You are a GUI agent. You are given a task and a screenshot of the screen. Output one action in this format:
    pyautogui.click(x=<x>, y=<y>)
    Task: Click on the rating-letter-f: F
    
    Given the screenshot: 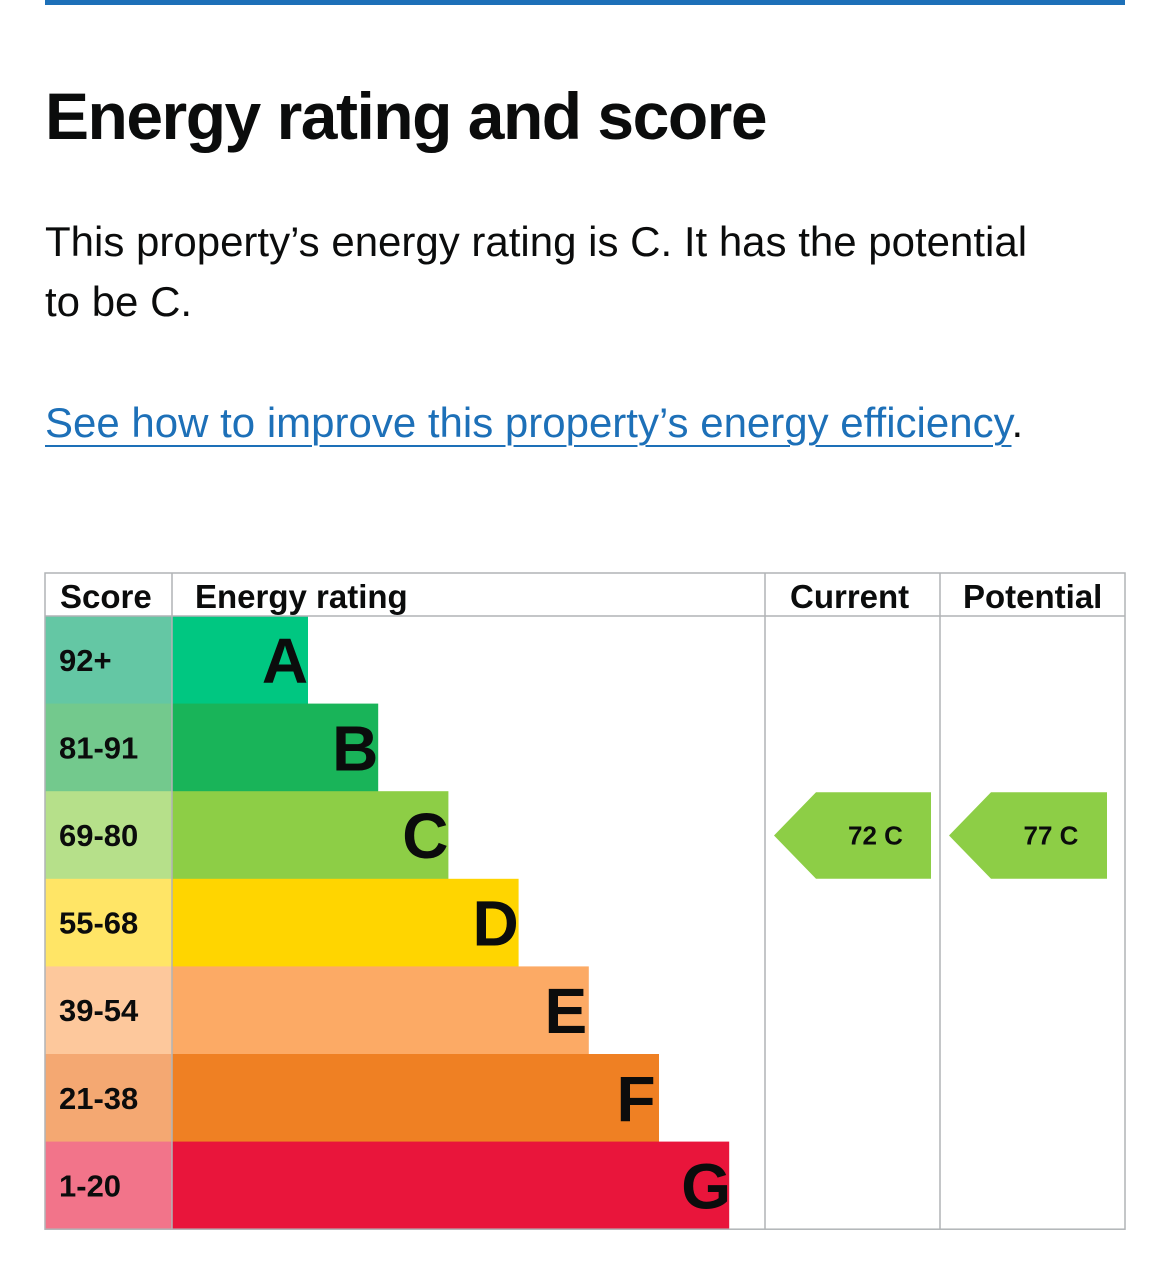 What is the action you would take?
    pyautogui.click(x=635, y=1099)
    